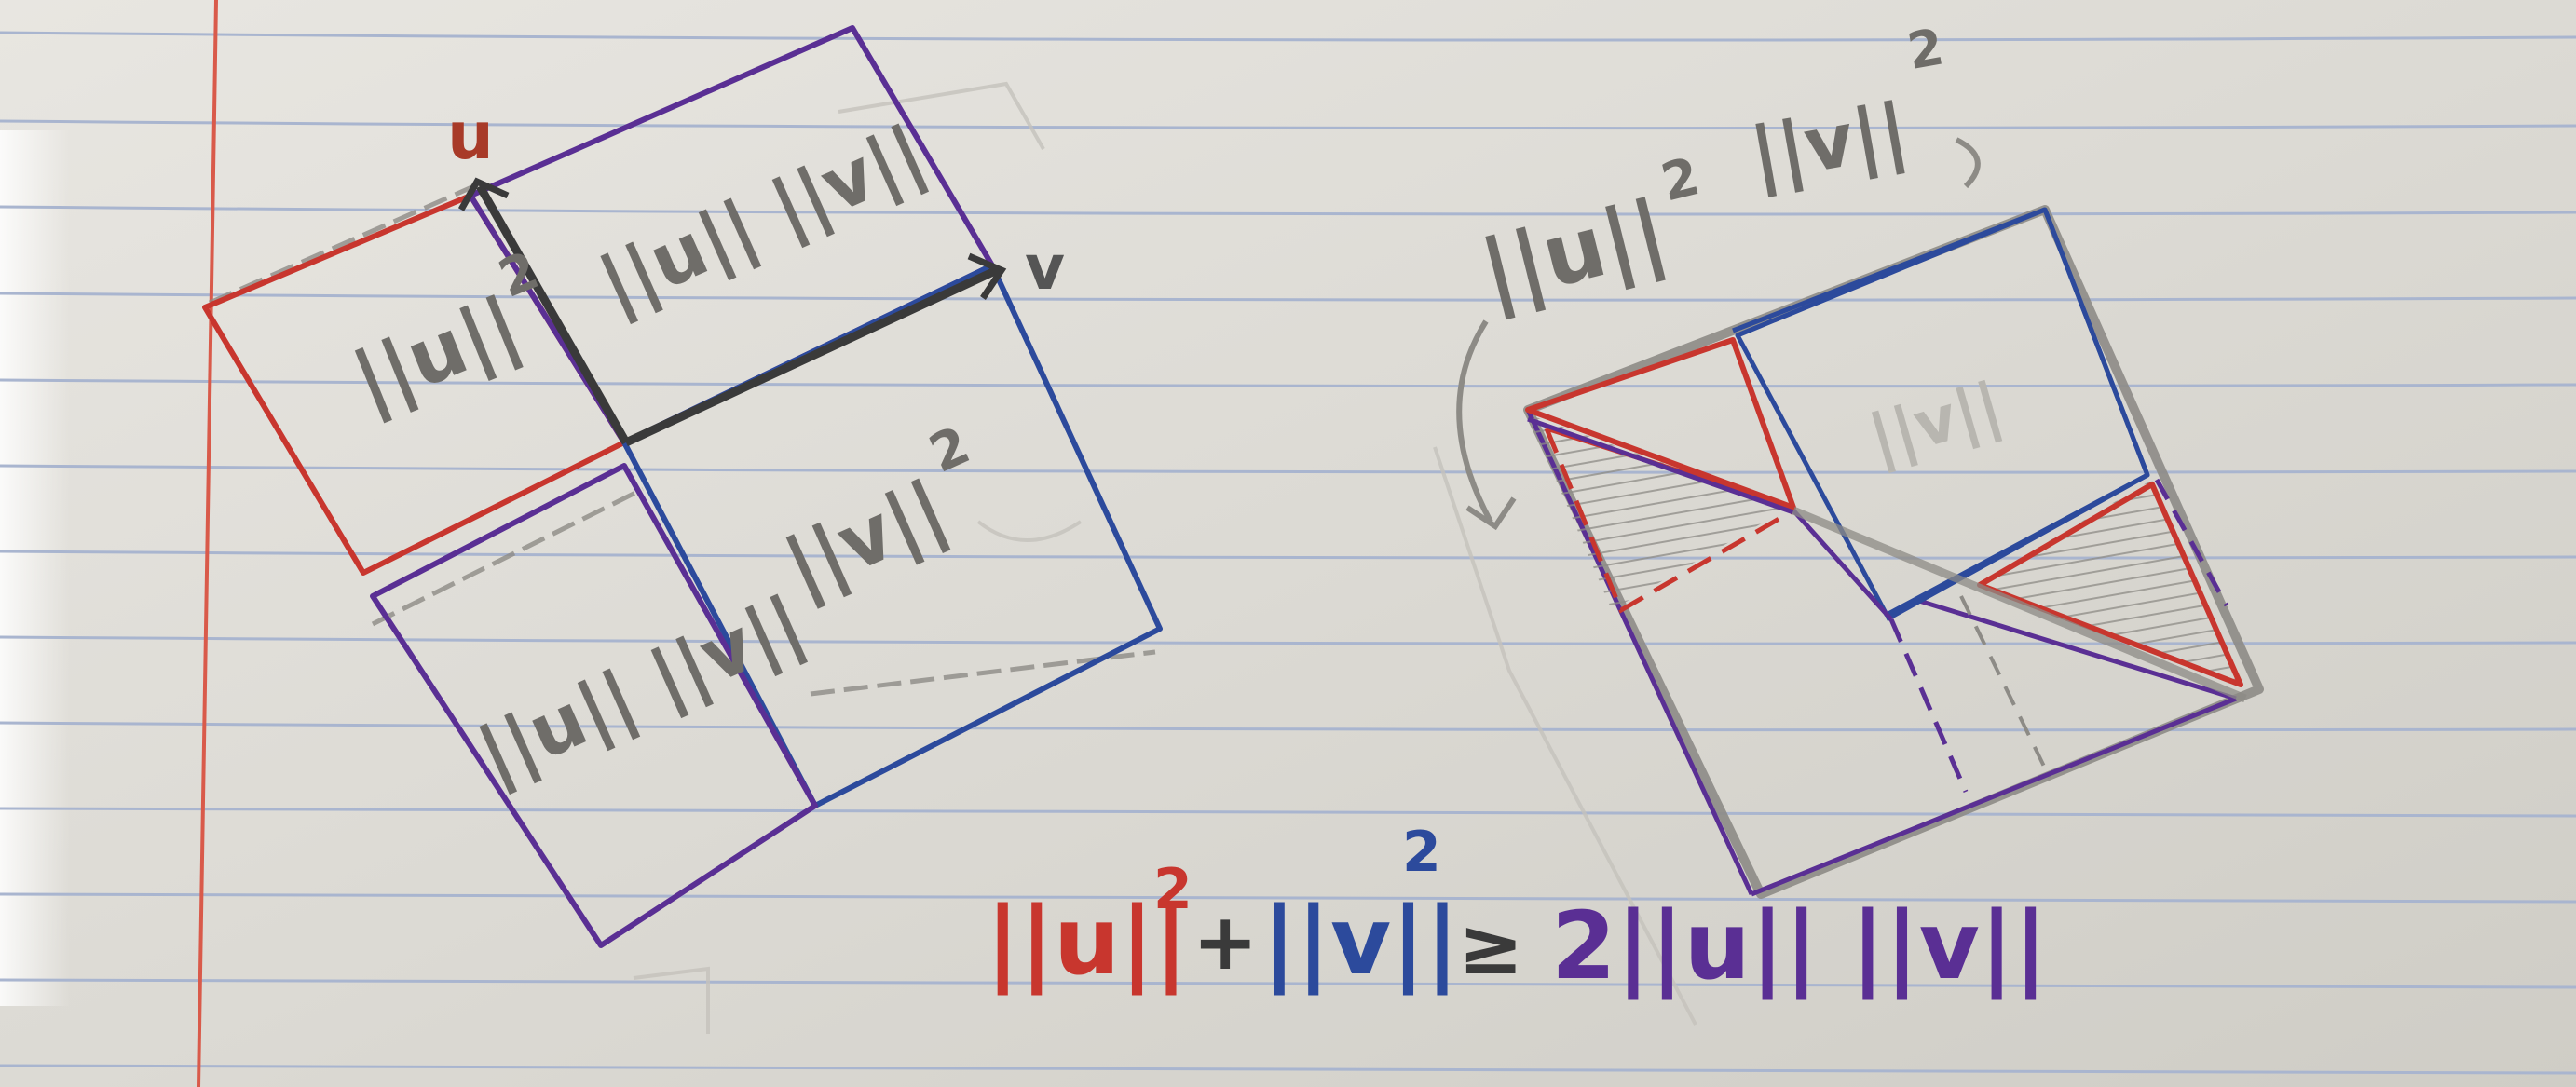  What do you see at coordinates (1225, 941) in the screenshot?
I see `formula-plus: +` at bounding box center [1225, 941].